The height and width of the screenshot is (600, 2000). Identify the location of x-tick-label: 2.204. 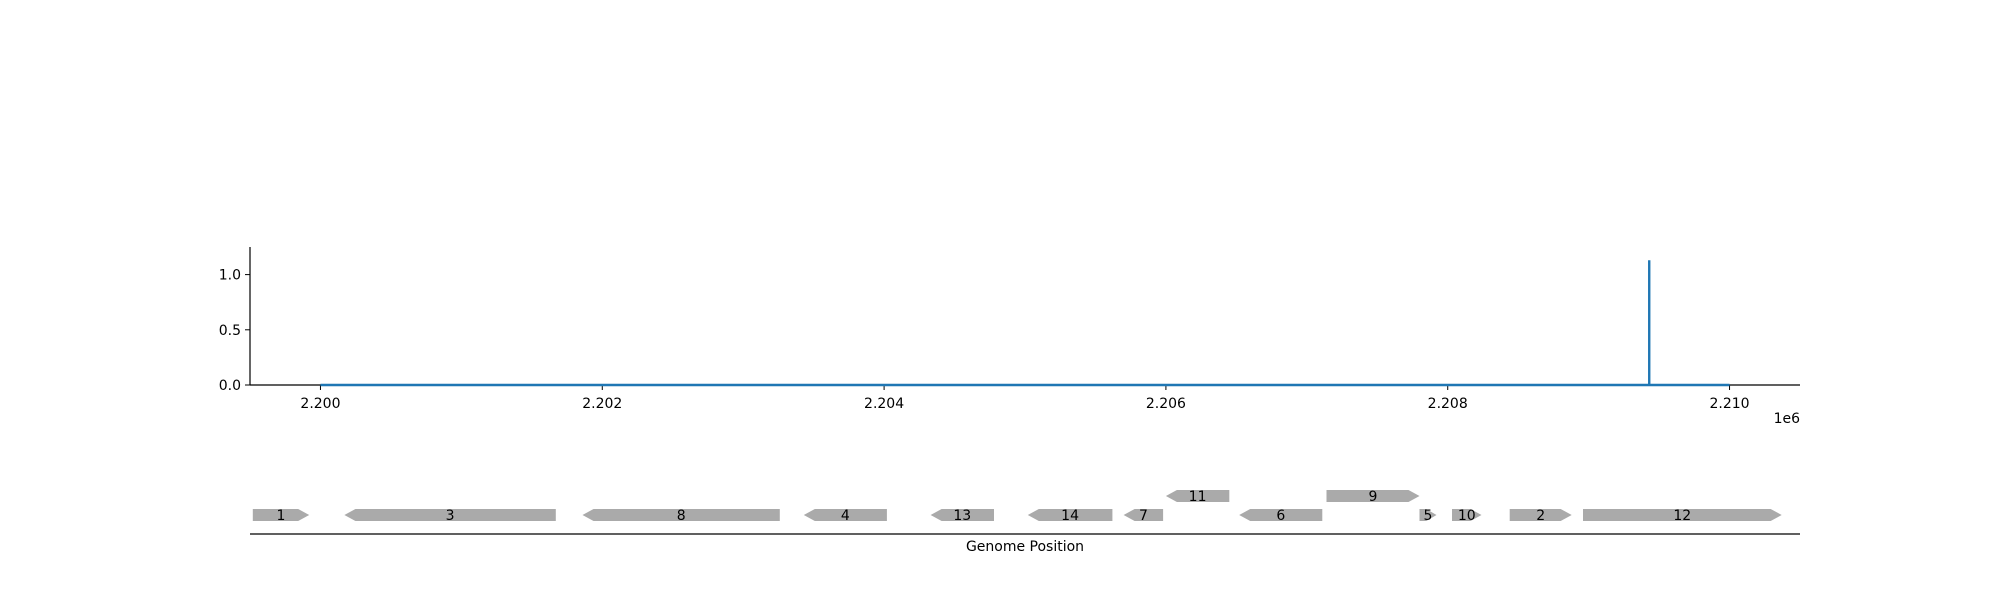
(884, 404).